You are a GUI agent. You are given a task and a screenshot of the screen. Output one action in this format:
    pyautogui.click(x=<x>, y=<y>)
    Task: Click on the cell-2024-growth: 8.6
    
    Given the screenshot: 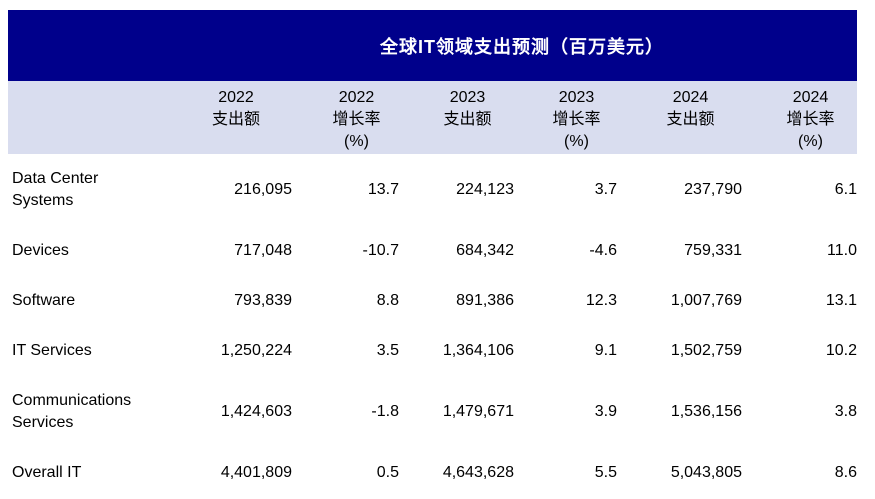 What is the action you would take?
    pyautogui.click(x=799, y=473)
    